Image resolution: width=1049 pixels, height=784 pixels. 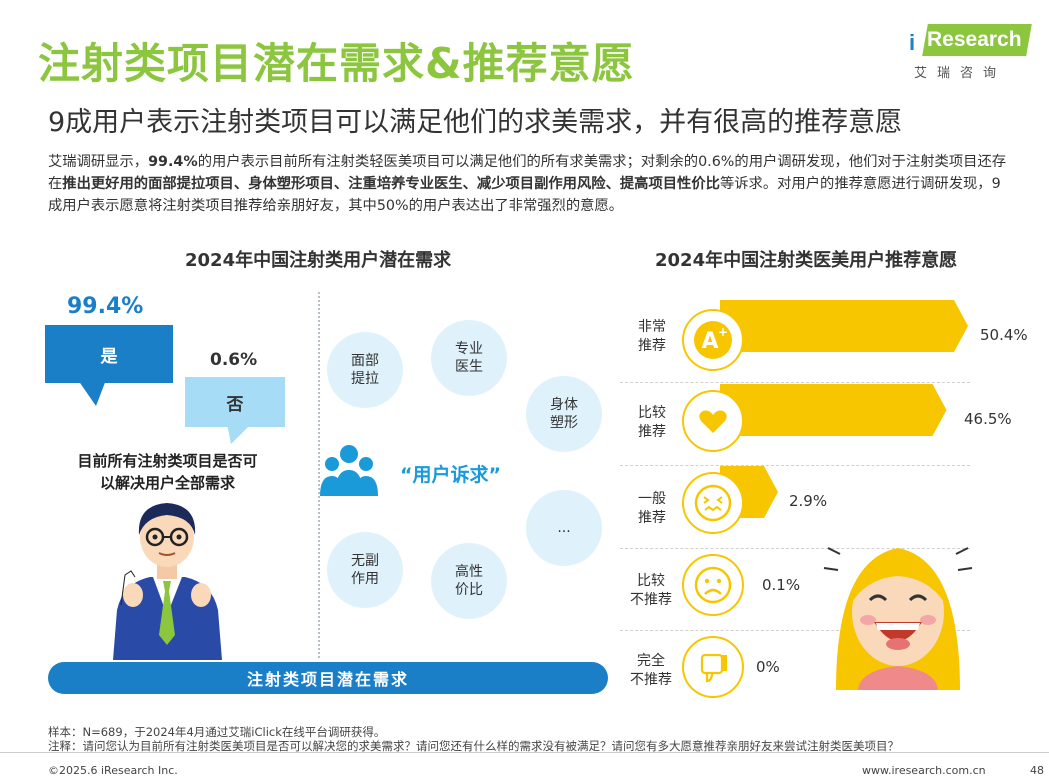 I want to click on footer-copyright: ©2025.6 iResearch Inc., so click(x=113, y=770).